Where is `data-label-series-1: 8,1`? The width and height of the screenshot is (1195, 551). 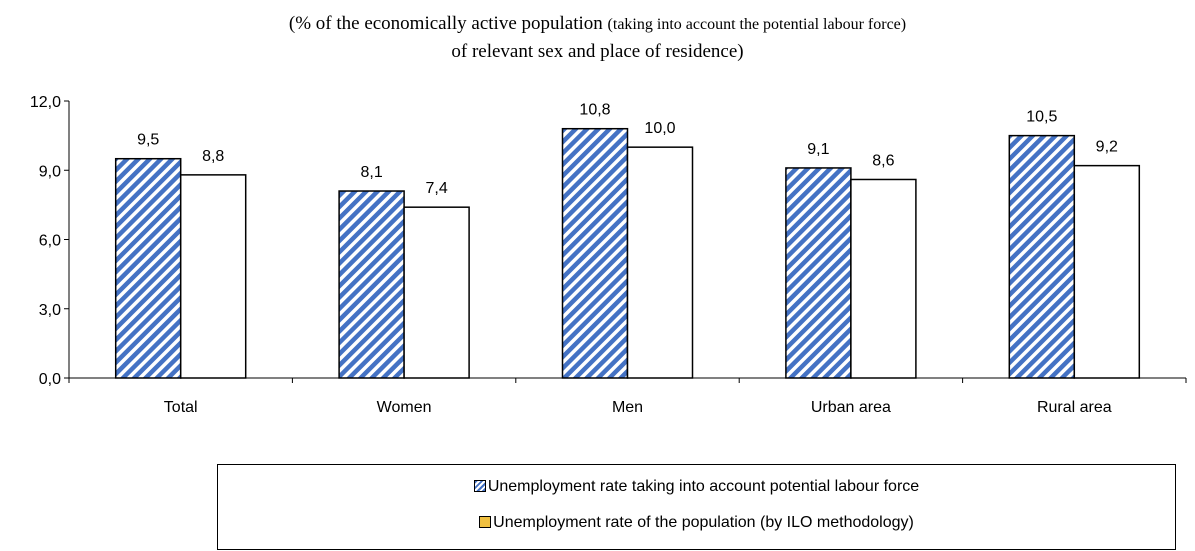 data-label-series-1: 8,1 is located at coordinates (371, 172).